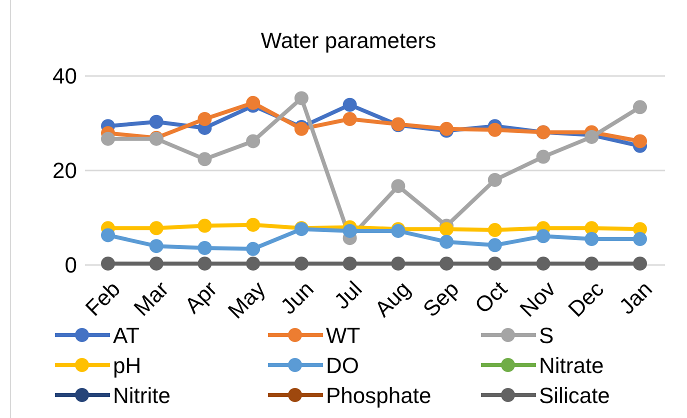 Image resolution: width=687 pixels, height=418 pixels. I want to click on legend-label: AT, so click(126, 335).